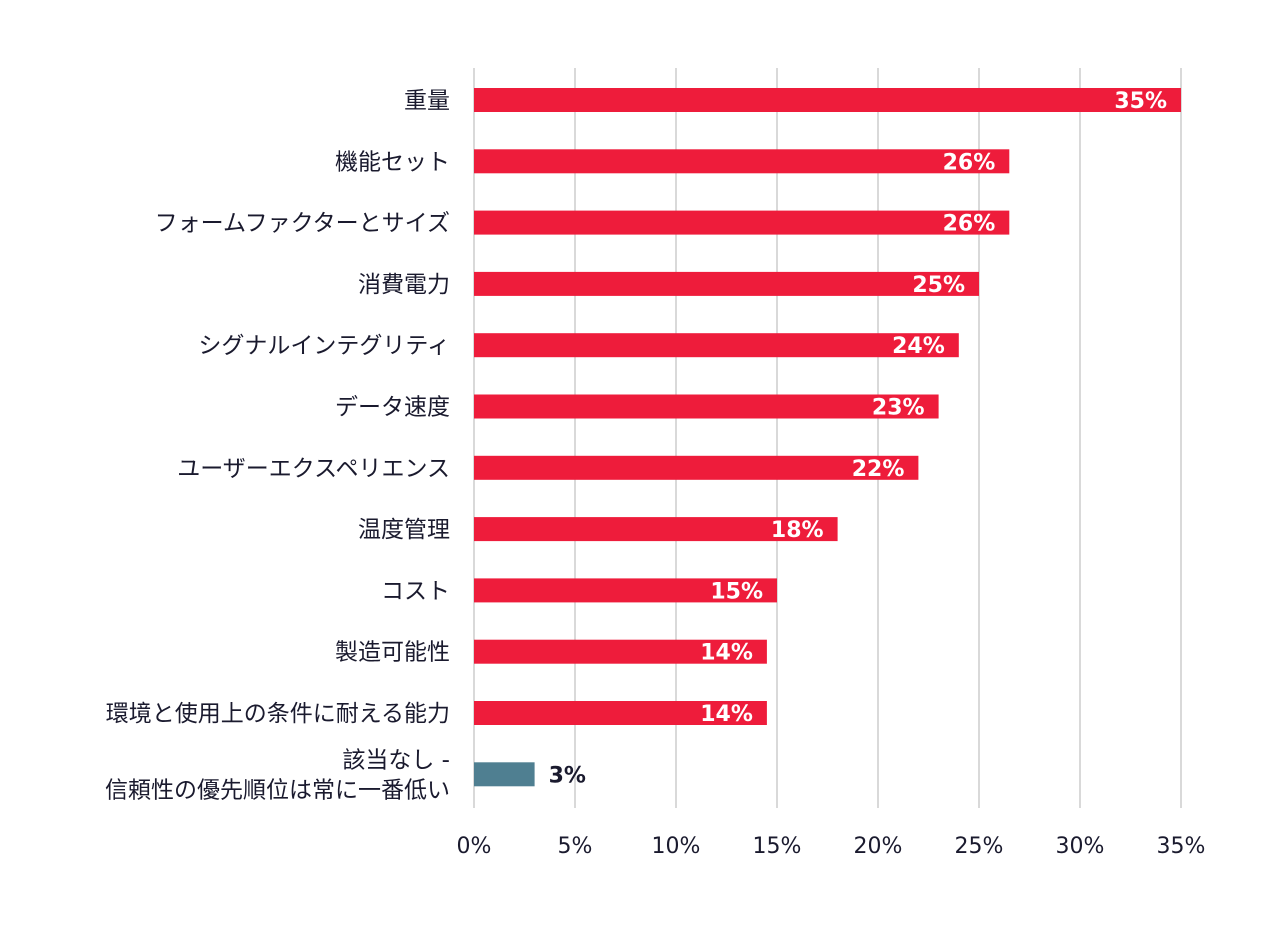 Image resolution: width=1280 pixels, height=928 pixels. Describe the element at coordinates (1181, 846) in the screenshot. I see `x-tick-label: 35%` at that location.